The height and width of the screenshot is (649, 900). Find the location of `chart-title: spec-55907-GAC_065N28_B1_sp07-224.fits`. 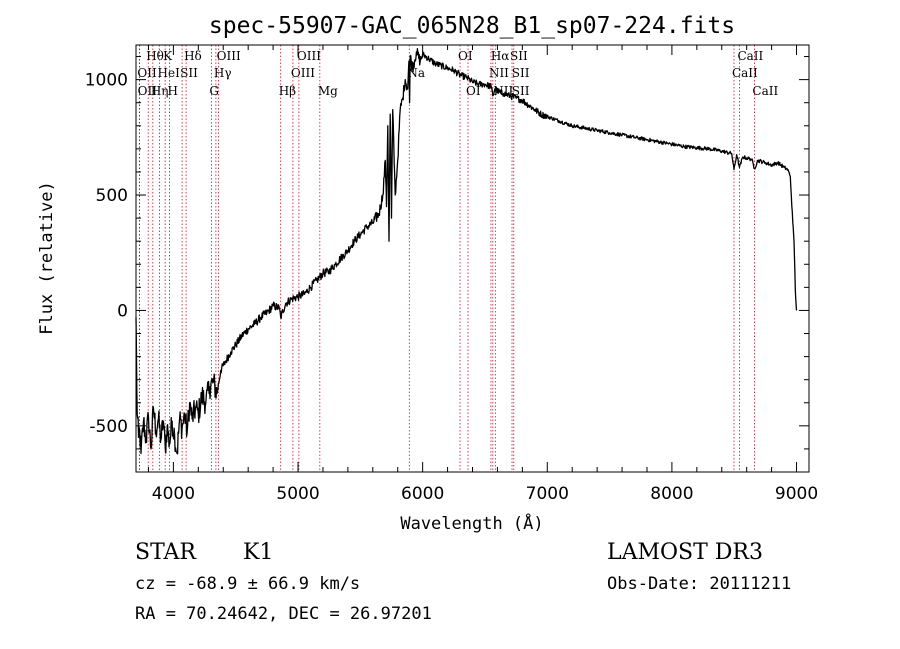

chart-title: spec-55907-GAC_065N28_B1_sp07-224.fits is located at coordinates (472, 26).